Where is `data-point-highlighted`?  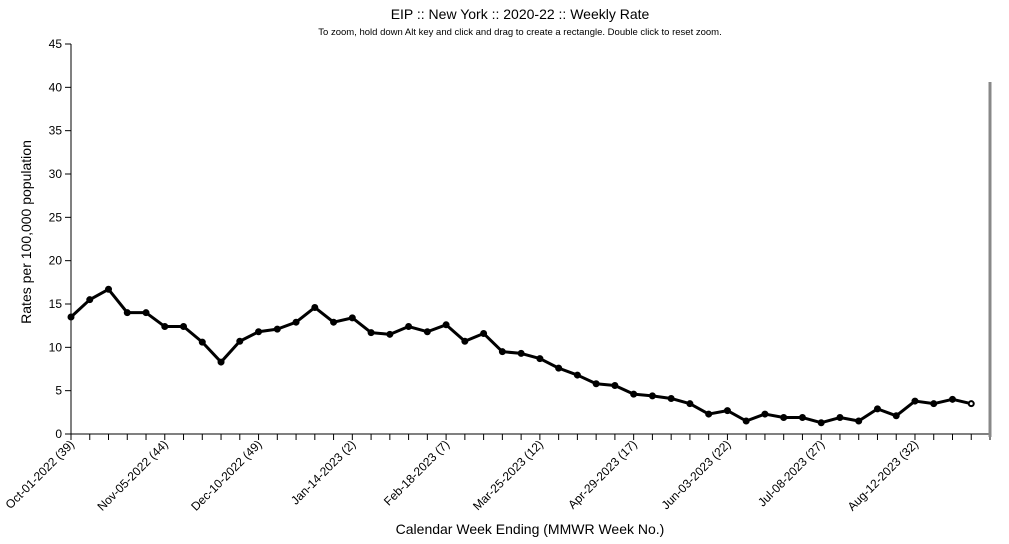 data-point-highlighted is located at coordinates (971, 404).